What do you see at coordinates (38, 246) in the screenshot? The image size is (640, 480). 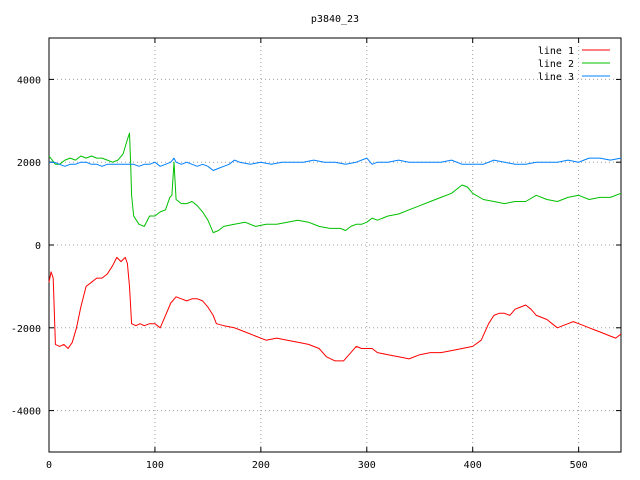 I see `y-tick-label: 0` at bounding box center [38, 246].